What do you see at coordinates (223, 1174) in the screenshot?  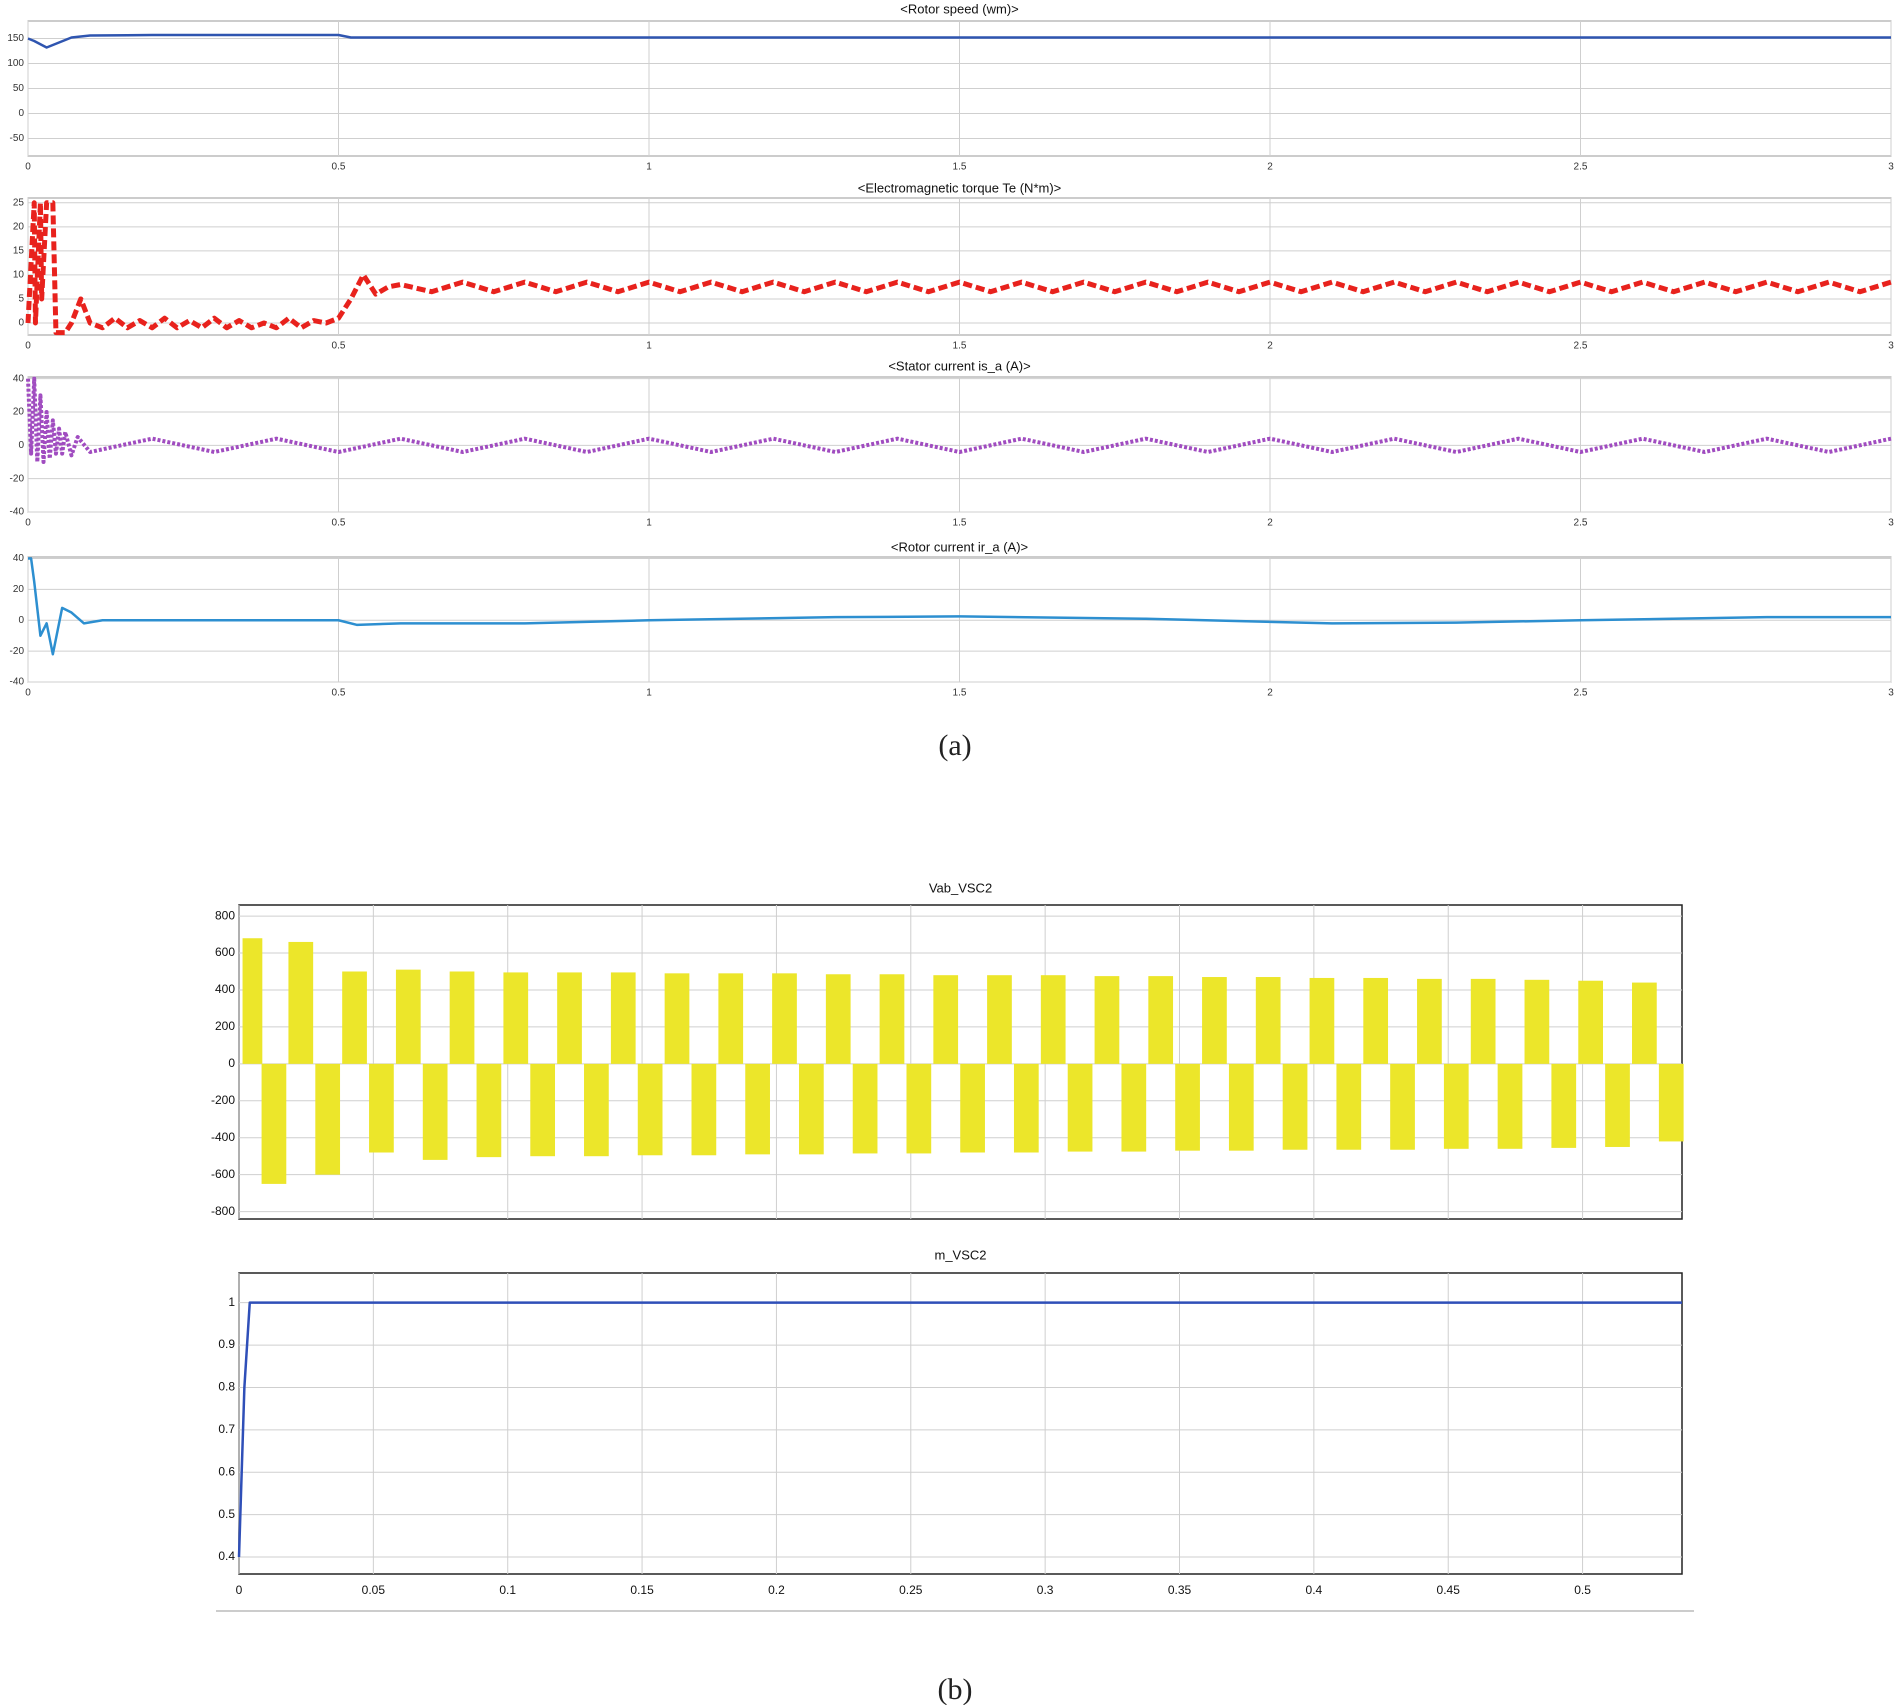 I see `y-tick-label: -600` at bounding box center [223, 1174].